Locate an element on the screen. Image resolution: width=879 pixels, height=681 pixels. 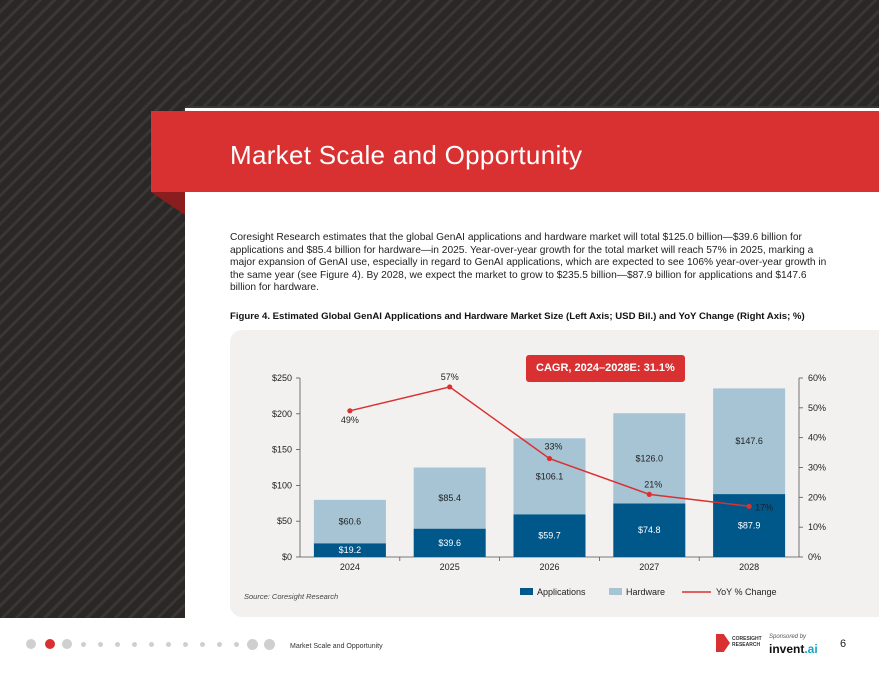
yoy-point-2028 is located at coordinates (749, 506).